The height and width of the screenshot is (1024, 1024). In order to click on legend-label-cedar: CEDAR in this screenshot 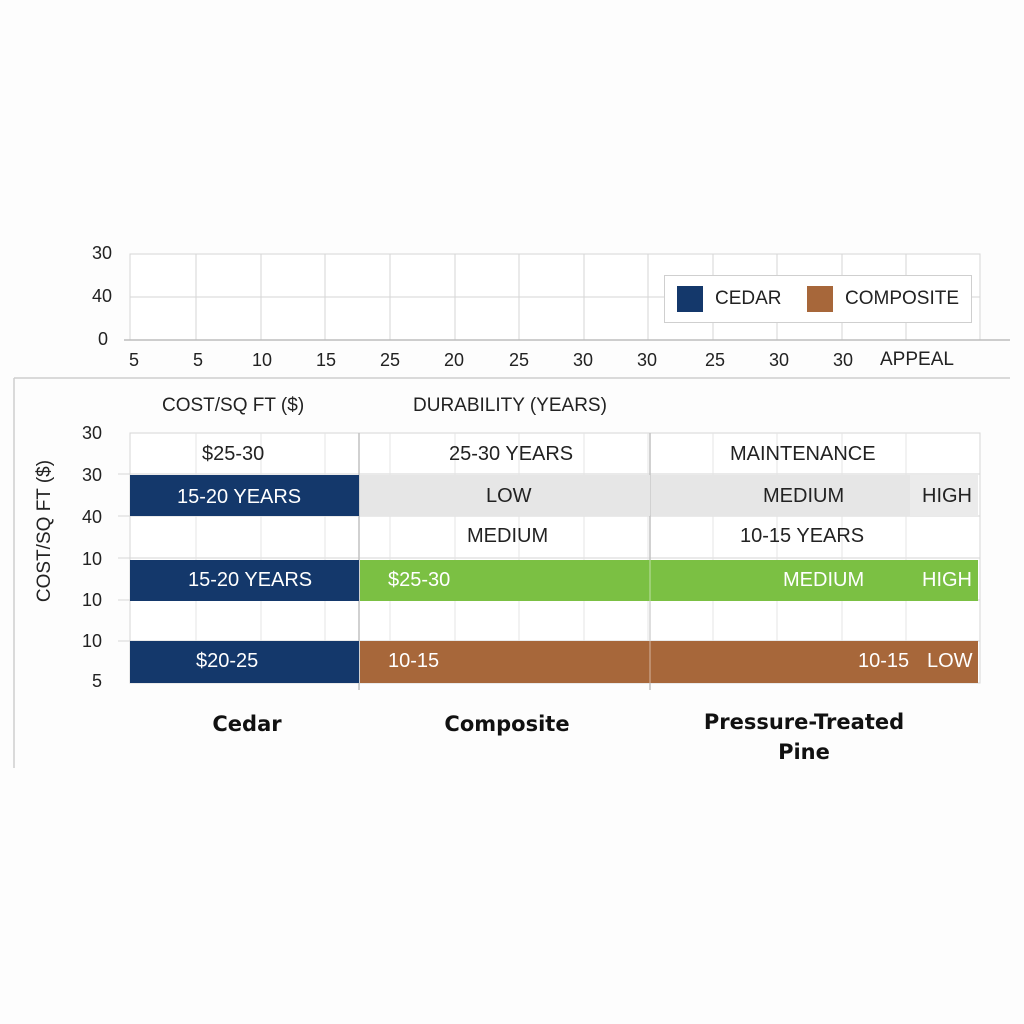, I will do `click(748, 298)`.